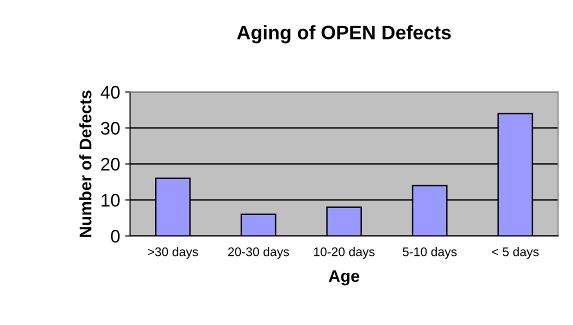 This screenshot has width=573, height=325. What do you see at coordinates (344, 34) in the screenshot?
I see `chart-title: Aging of OPEN Defects` at bounding box center [344, 34].